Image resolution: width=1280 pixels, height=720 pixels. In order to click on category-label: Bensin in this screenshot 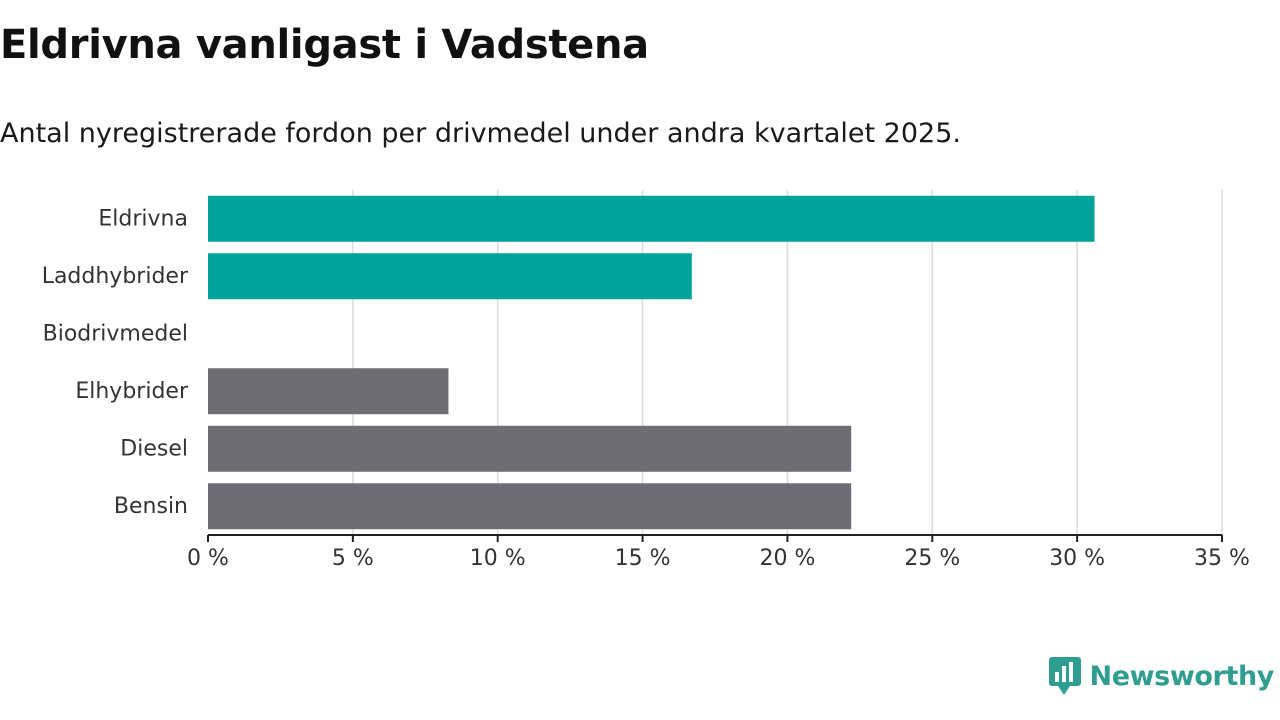, I will do `click(151, 506)`.